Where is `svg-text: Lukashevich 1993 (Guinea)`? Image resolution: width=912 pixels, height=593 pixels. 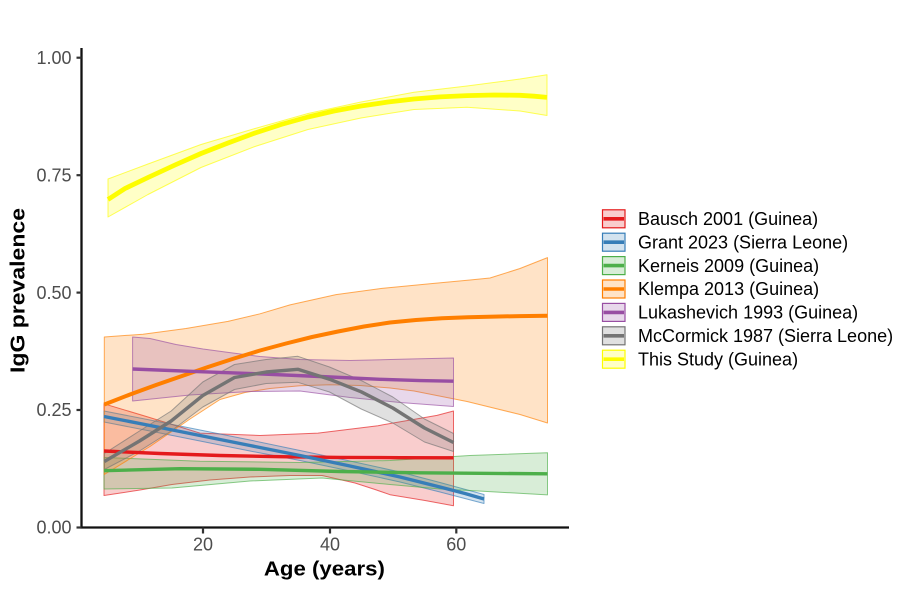 svg-text: Lukashevich 1993 (Guinea) is located at coordinates (748, 313).